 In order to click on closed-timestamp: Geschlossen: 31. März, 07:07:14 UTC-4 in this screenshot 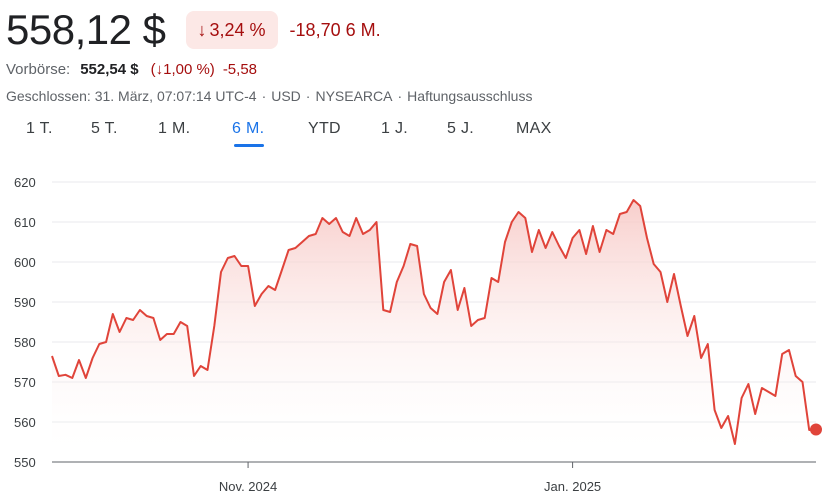, I will do `click(131, 96)`.